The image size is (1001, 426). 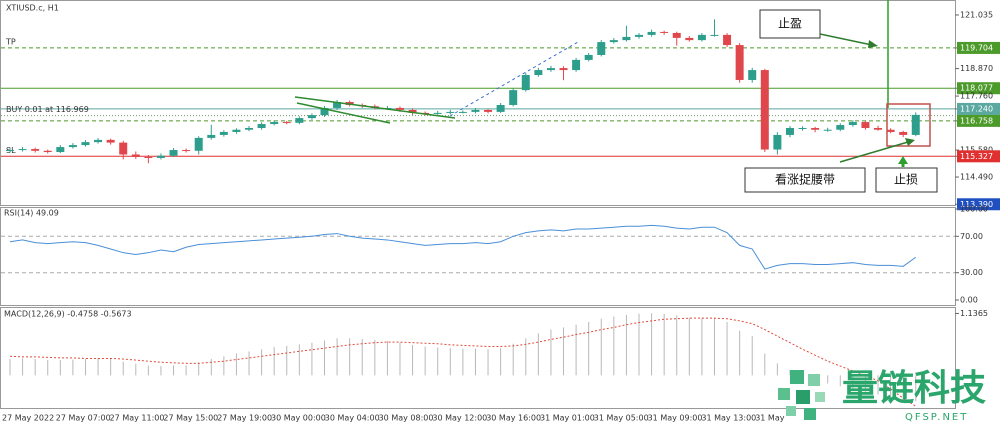 What do you see at coordinates (914, 388) in the screenshot?
I see `watermark-name: 量链科技` at bounding box center [914, 388].